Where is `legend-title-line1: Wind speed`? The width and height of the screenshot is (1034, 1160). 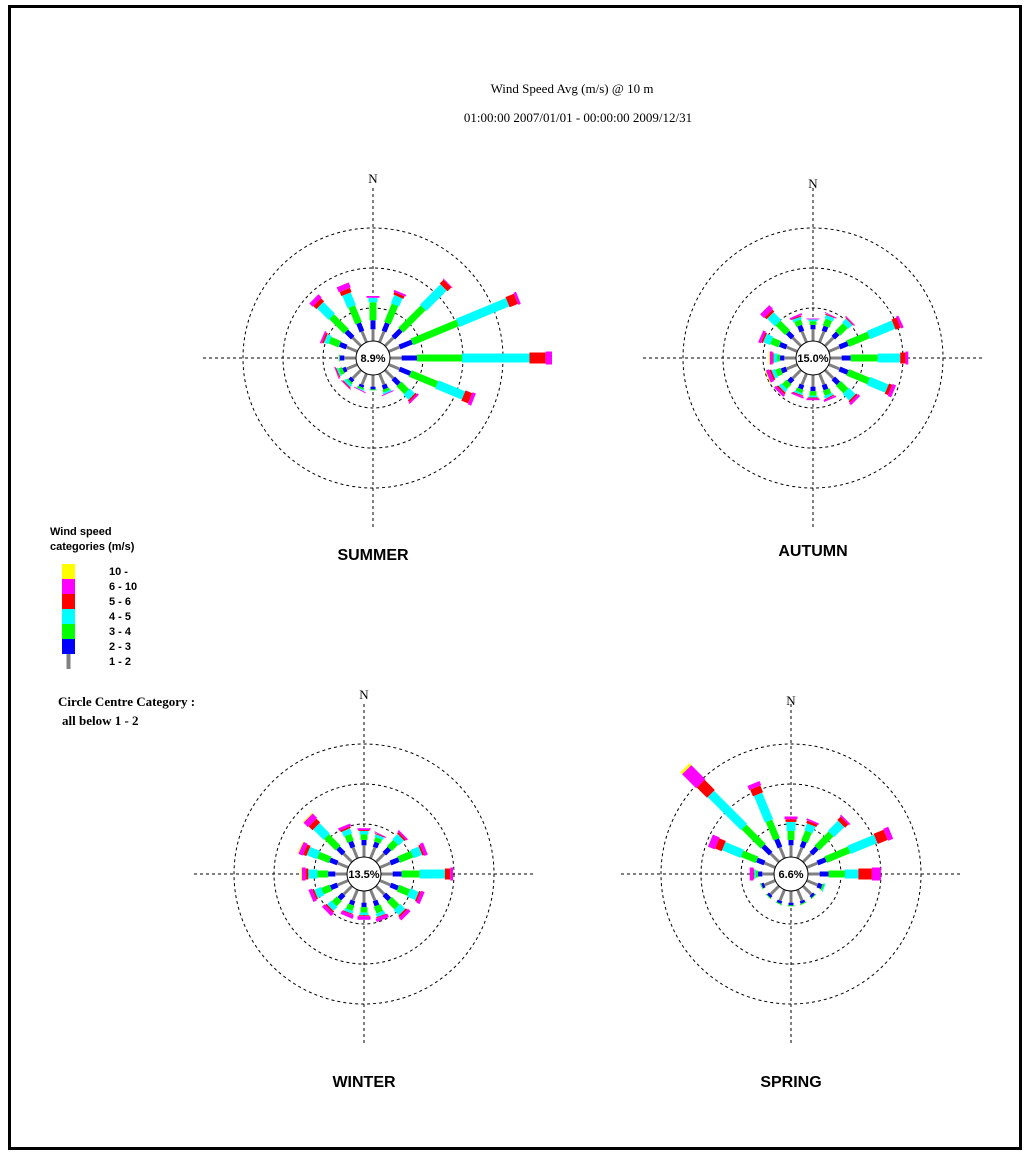 legend-title-line1: Wind speed is located at coordinates (81, 532).